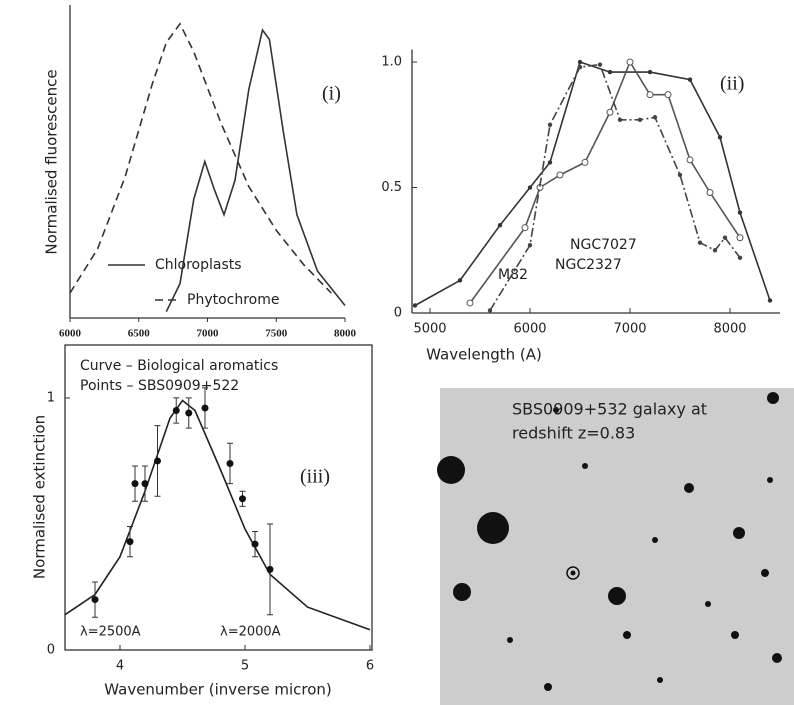  What do you see at coordinates (139, 334) in the screenshot?
I see `x-tick-label: 6500` at bounding box center [139, 334].